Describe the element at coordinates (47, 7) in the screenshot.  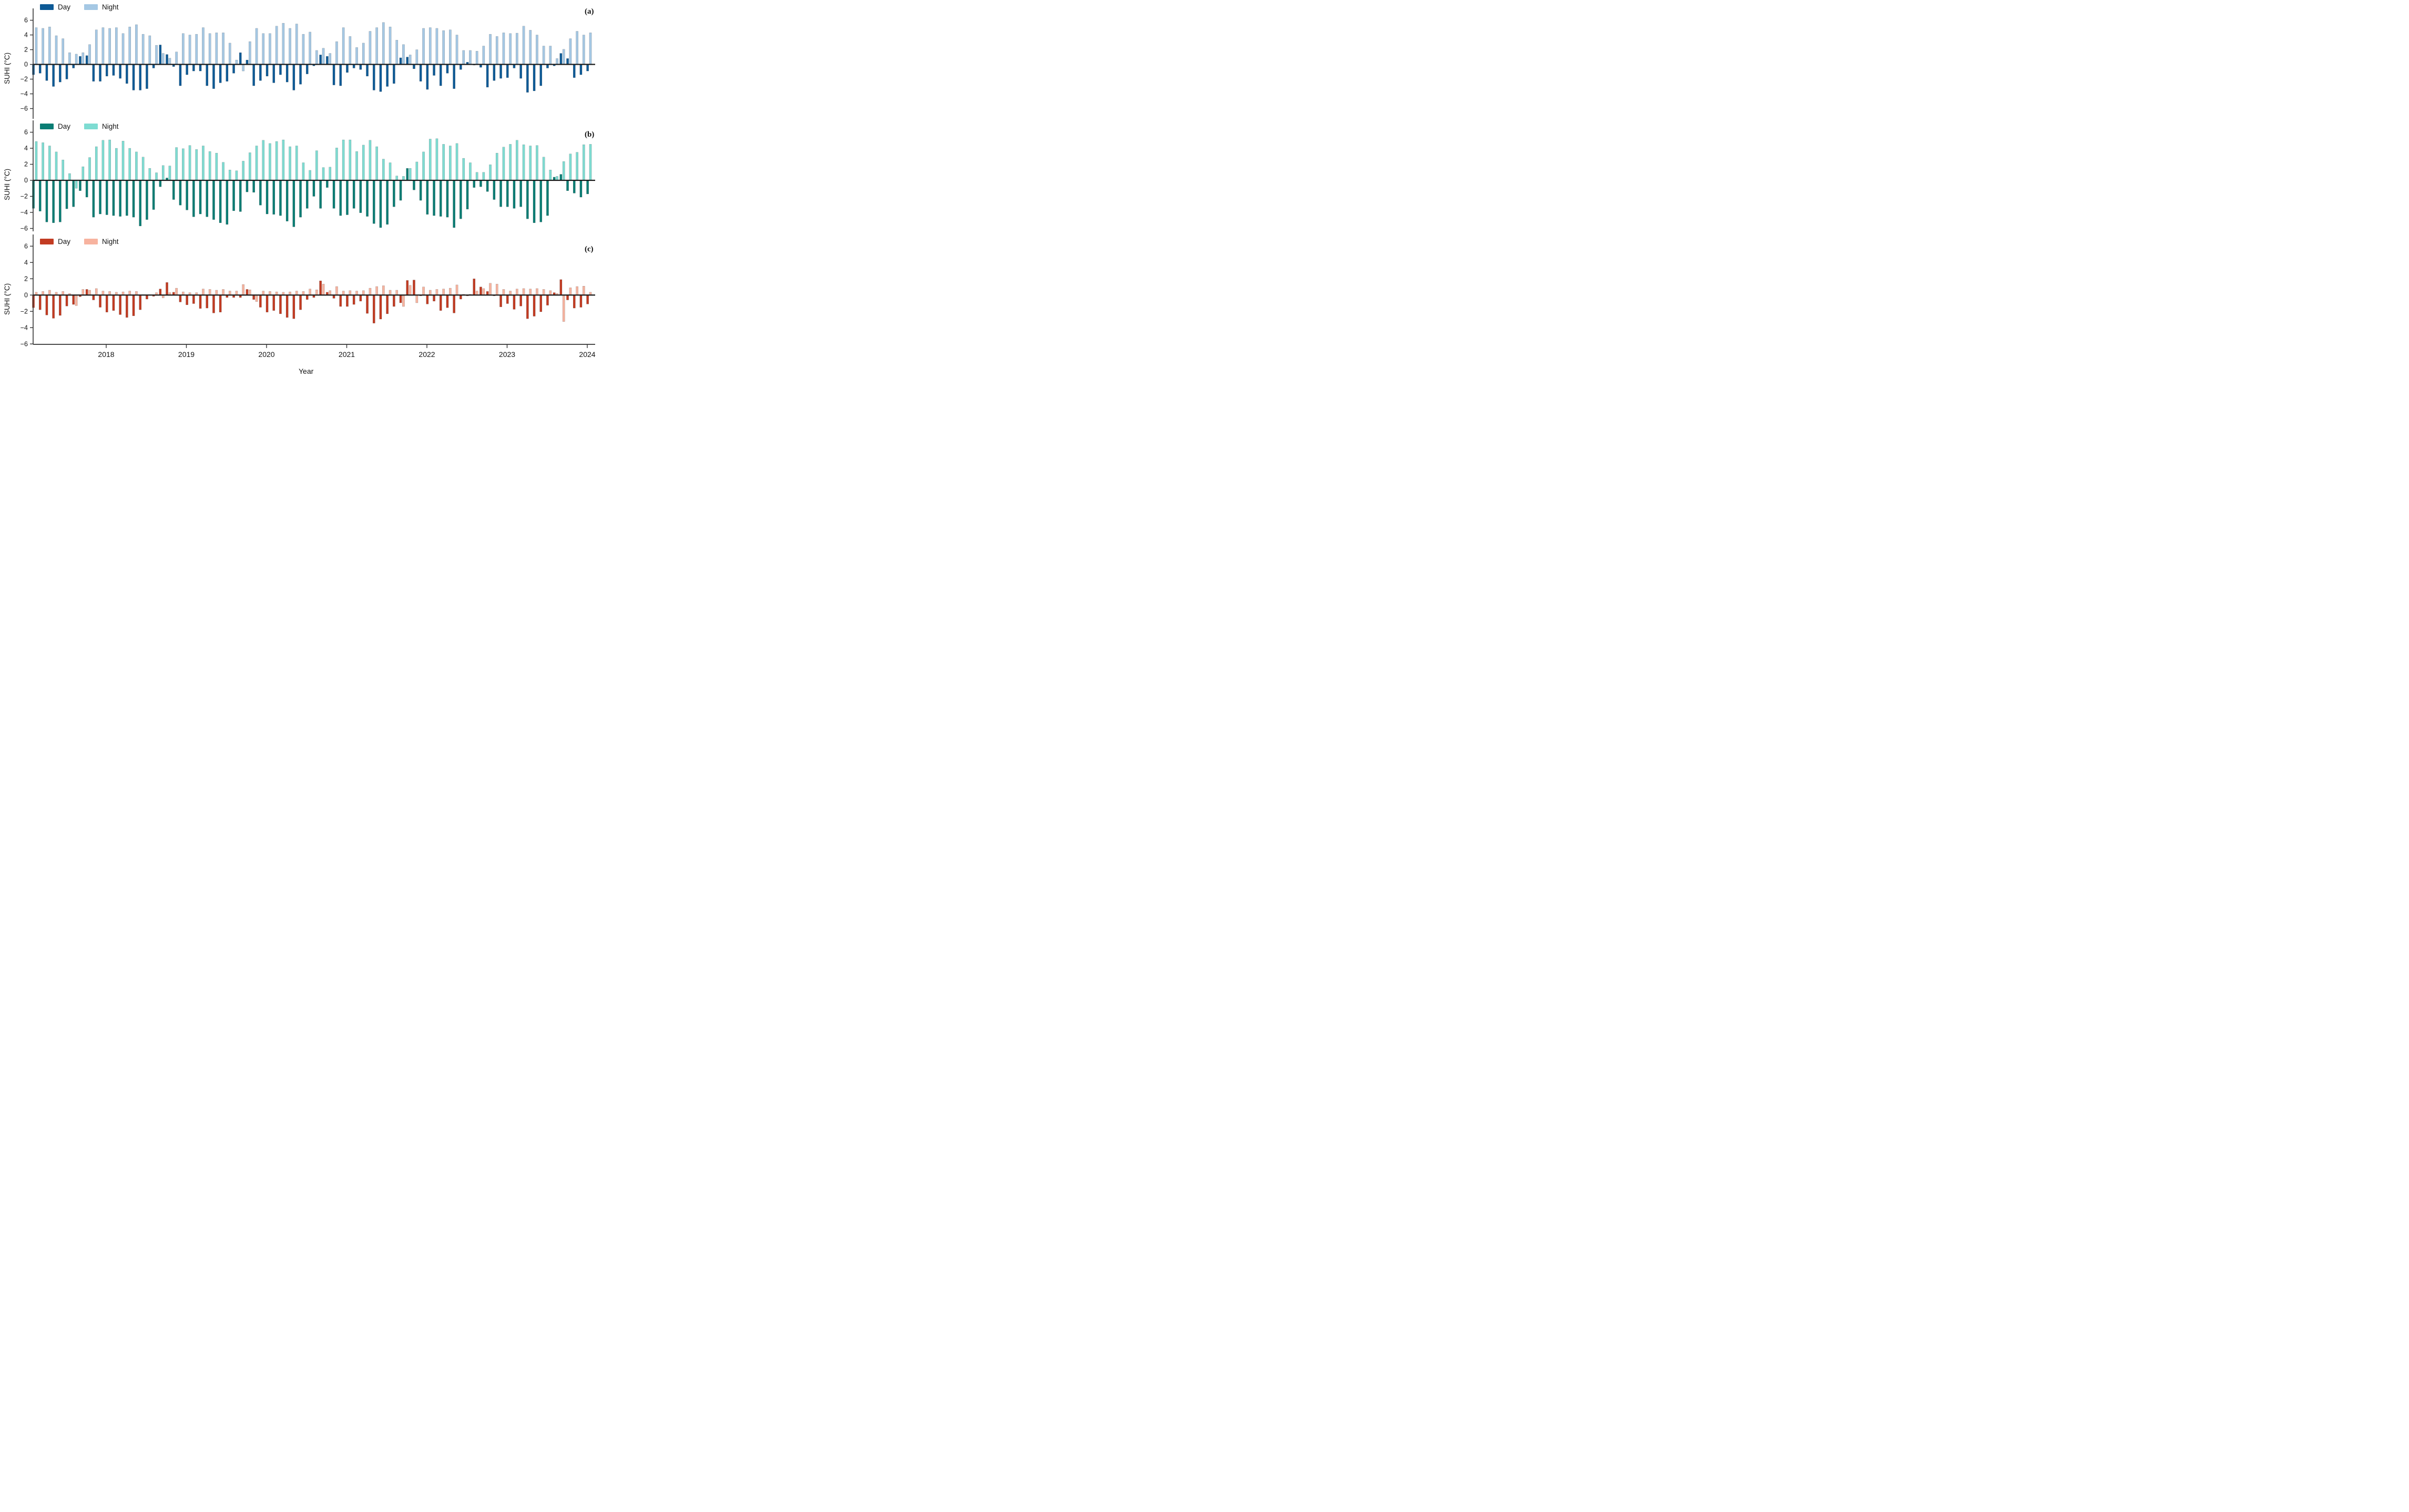
I see `legend-day-swatch-a` at that location.